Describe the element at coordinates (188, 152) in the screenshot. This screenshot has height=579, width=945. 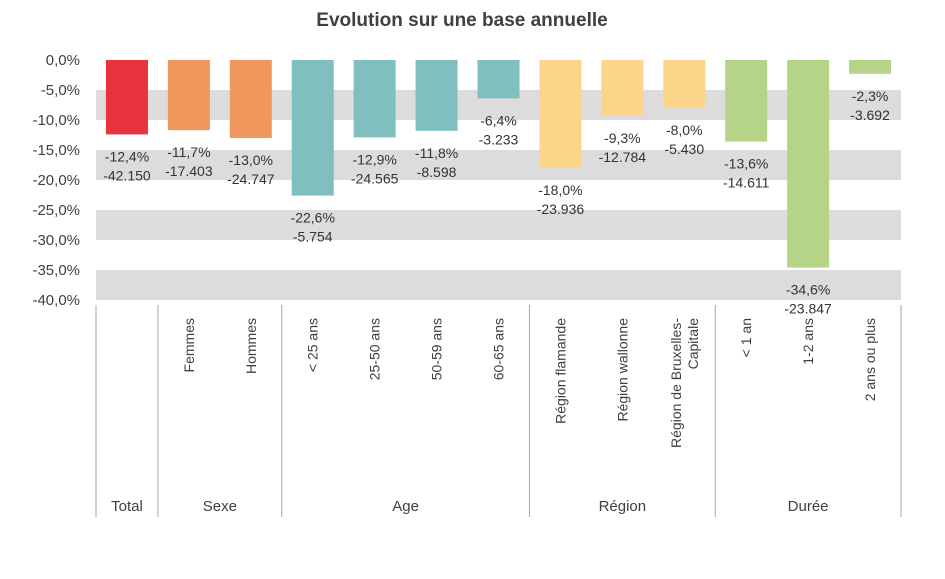
I see `data-label-percent: -11,7%` at that location.